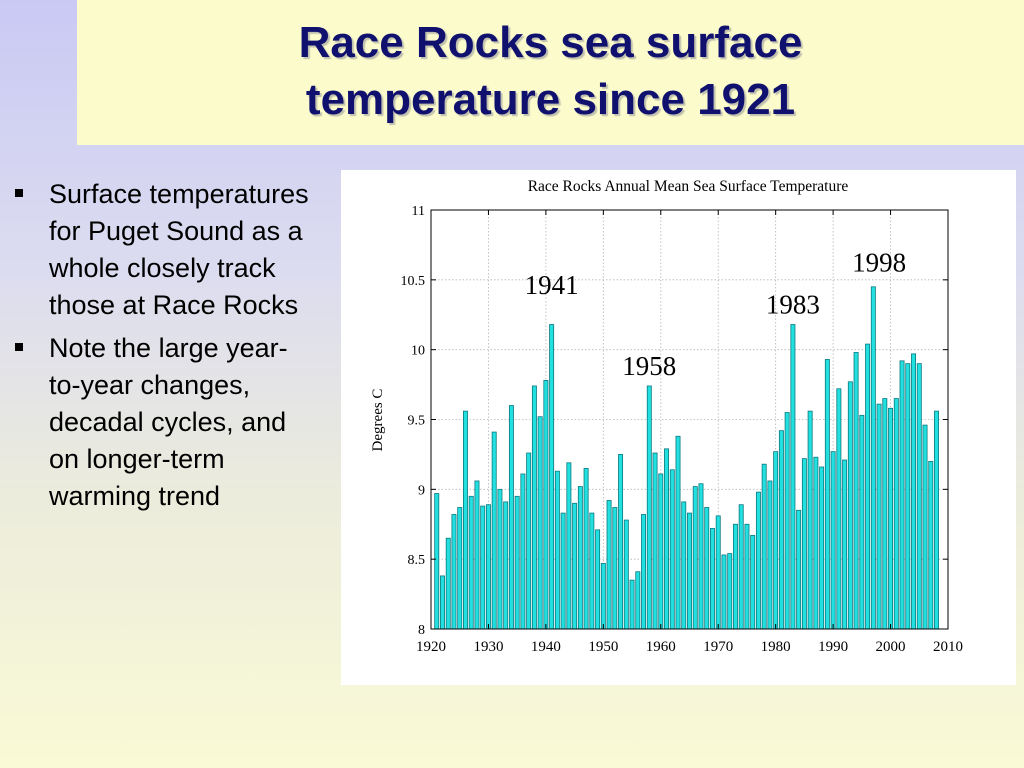 The image size is (1024, 768). Describe the element at coordinates (546, 647) in the screenshot. I see `x-tick-label: 1940` at that location.